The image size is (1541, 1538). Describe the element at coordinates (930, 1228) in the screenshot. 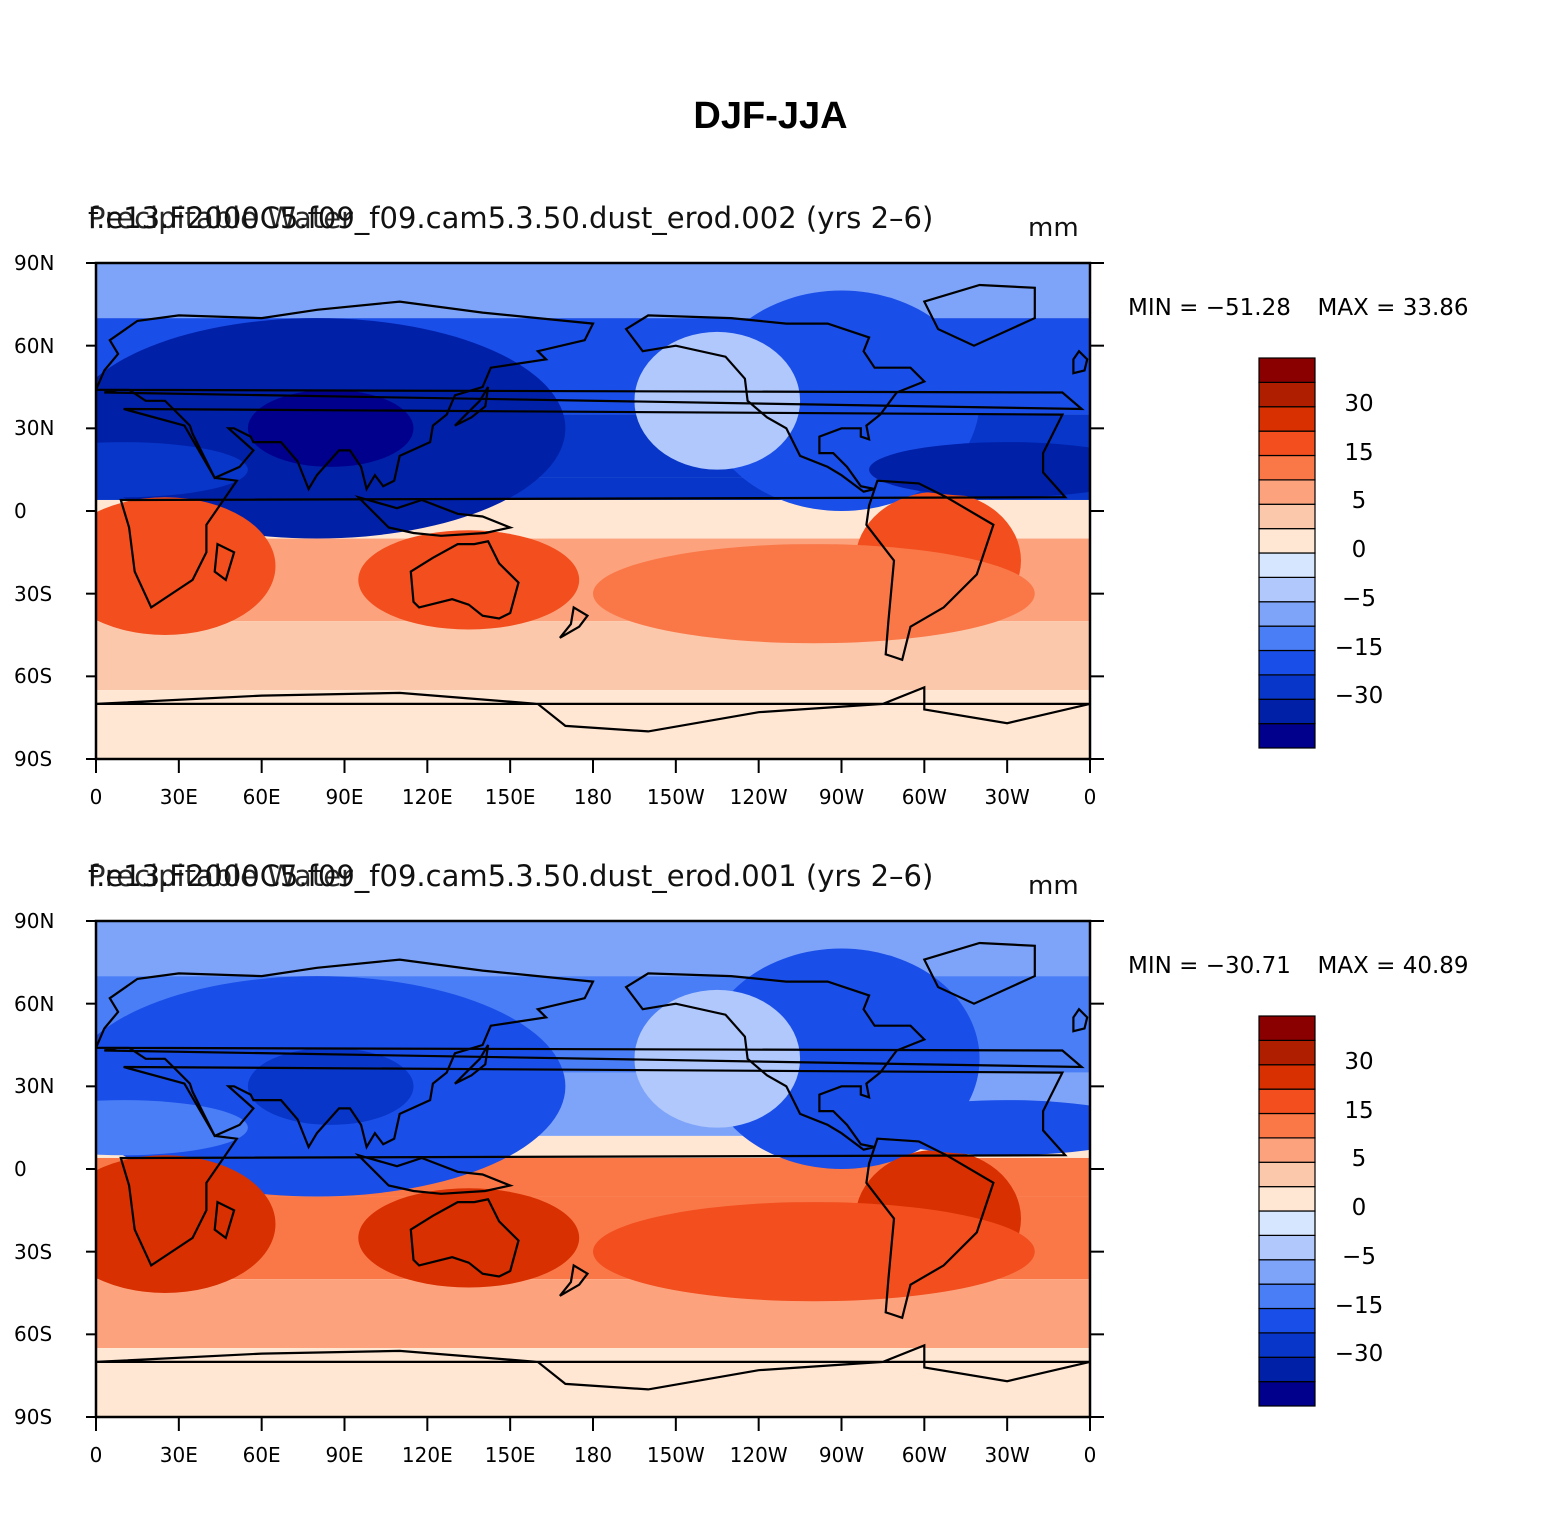

I see `south-america-coast` at that location.